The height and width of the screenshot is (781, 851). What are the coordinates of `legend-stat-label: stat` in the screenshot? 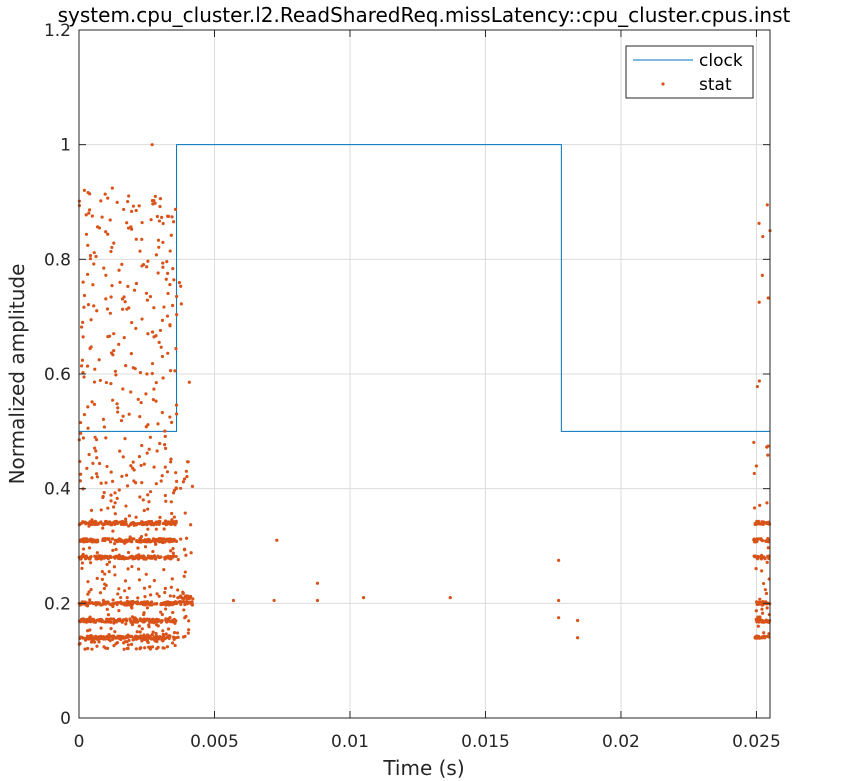 It's located at (715, 85).